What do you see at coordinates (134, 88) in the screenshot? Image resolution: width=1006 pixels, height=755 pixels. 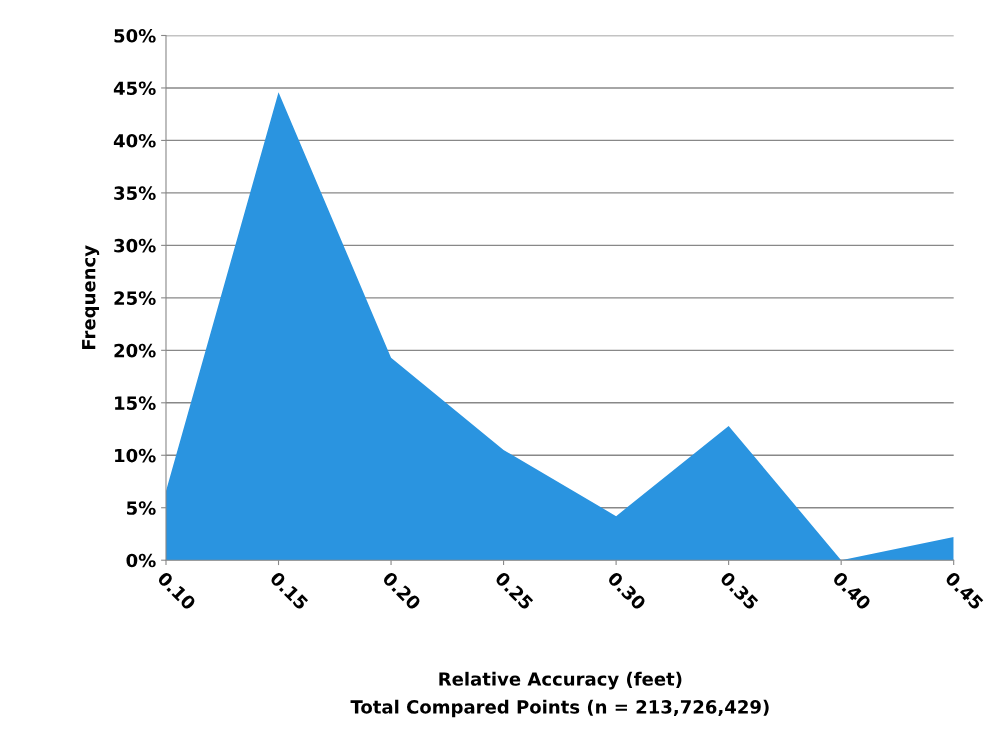 I see `y-tick-label: 45%` at bounding box center [134, 88].